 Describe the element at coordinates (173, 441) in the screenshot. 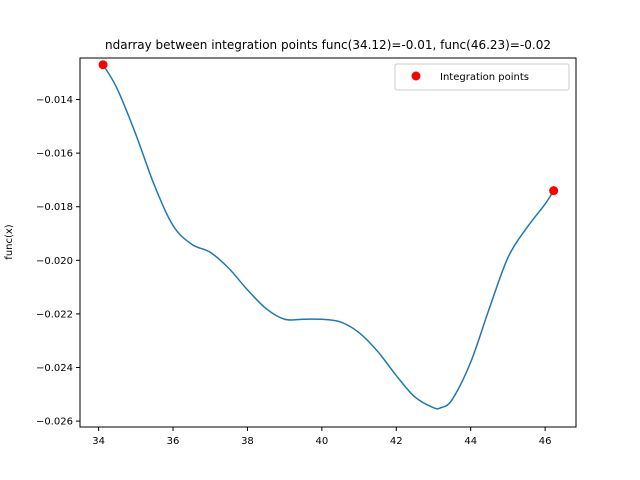

I see `x-tick-label: 36` at that location.